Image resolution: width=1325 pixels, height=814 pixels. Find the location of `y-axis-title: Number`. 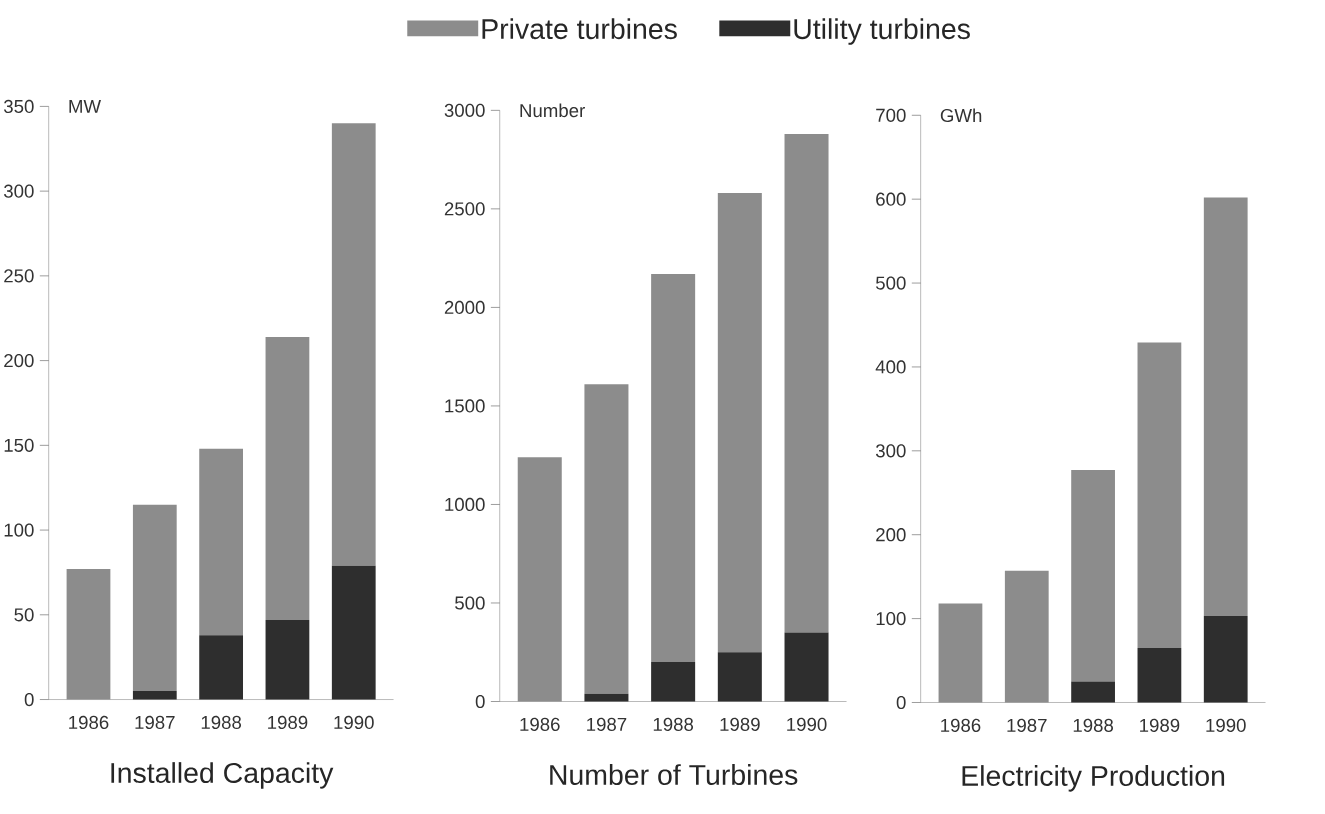

y-axis-title: Number is located at coordinates (552, 110).